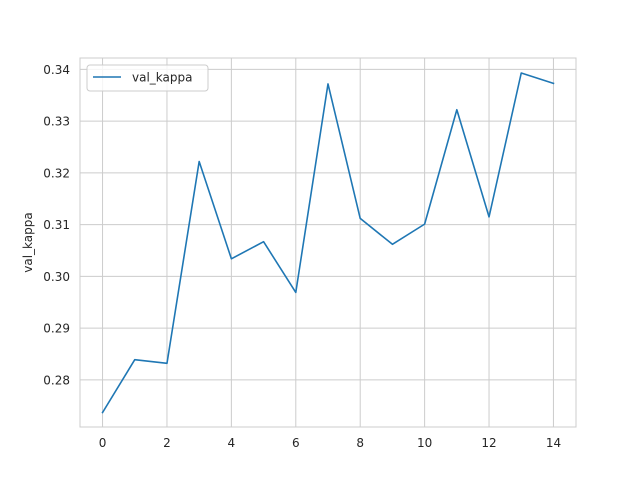 The image size is (640, 480). I want to click on x-tick-label: 8, so click(360, 443).